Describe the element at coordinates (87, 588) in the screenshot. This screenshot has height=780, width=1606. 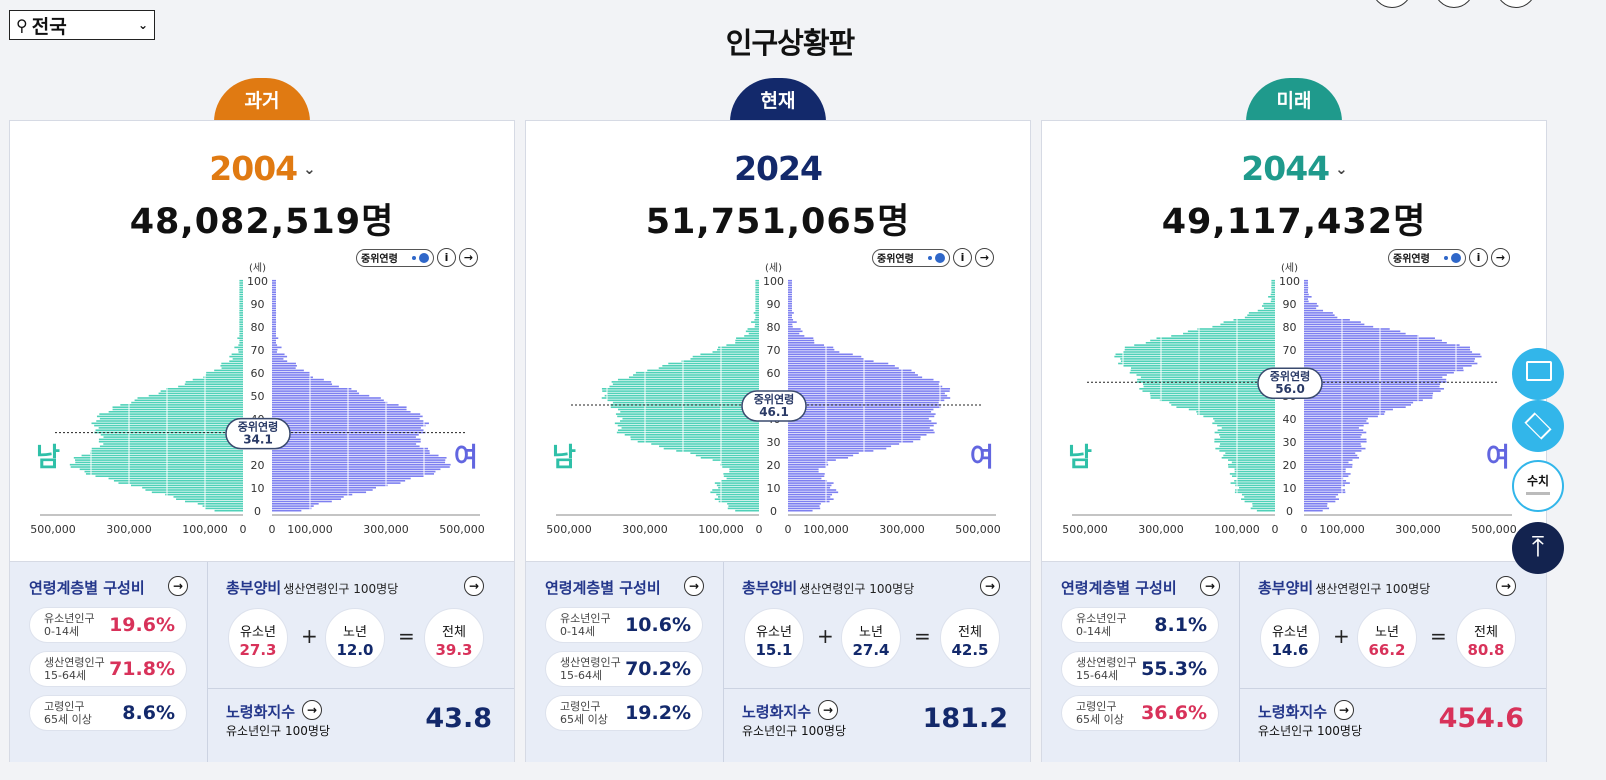
I see `age-composition-title: 연령계층별 구성비` at that location.